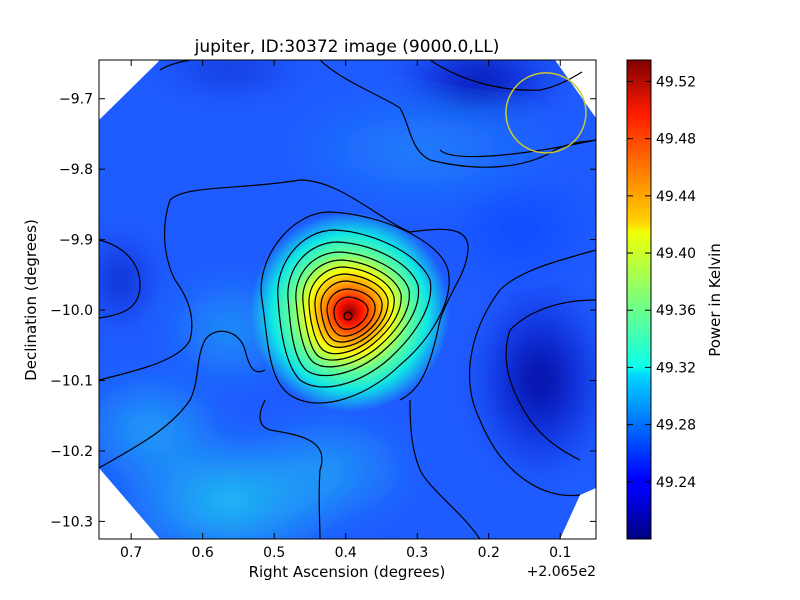  What do you see at coordinates (676, 254) in the screenshot?
I see `colorbar-tick-label: 49.40` at bounding box center [676, 254].